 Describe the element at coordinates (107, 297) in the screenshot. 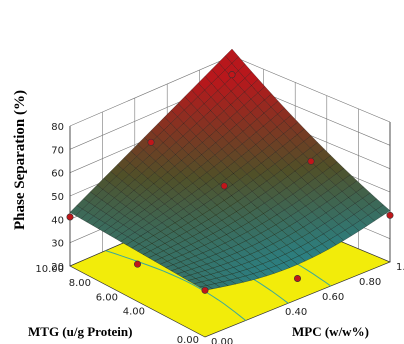

I see `x-tick-label: 6.00` at that location.